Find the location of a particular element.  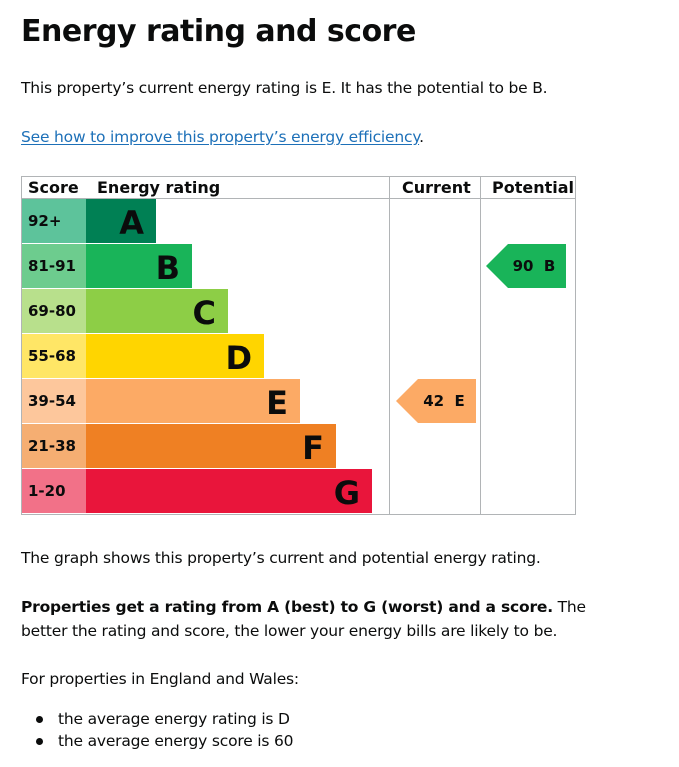

header-divider is located at coordinates (298, 198).